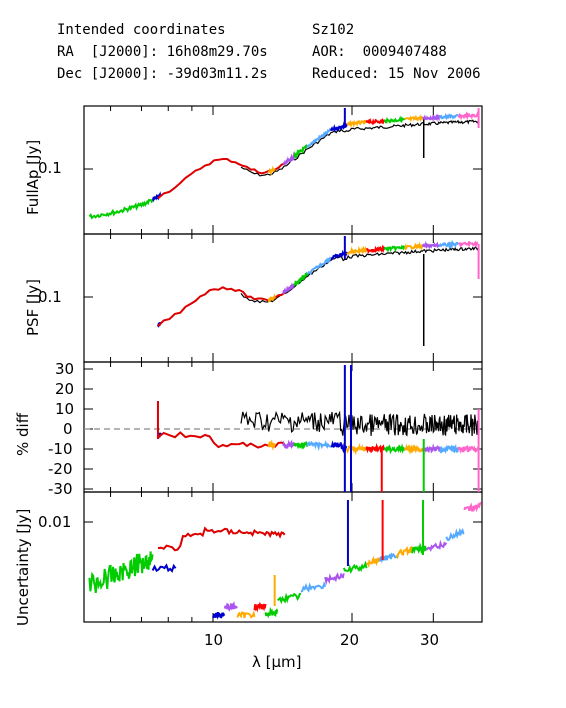 Image resolution: width=566 pixels, height=708 pixels. What do you see at coordinates (396, 74) in the screenshot?
I see `header-right-line-3: Reduced: 15 Nov 2006` at bounding box center [396, 74].